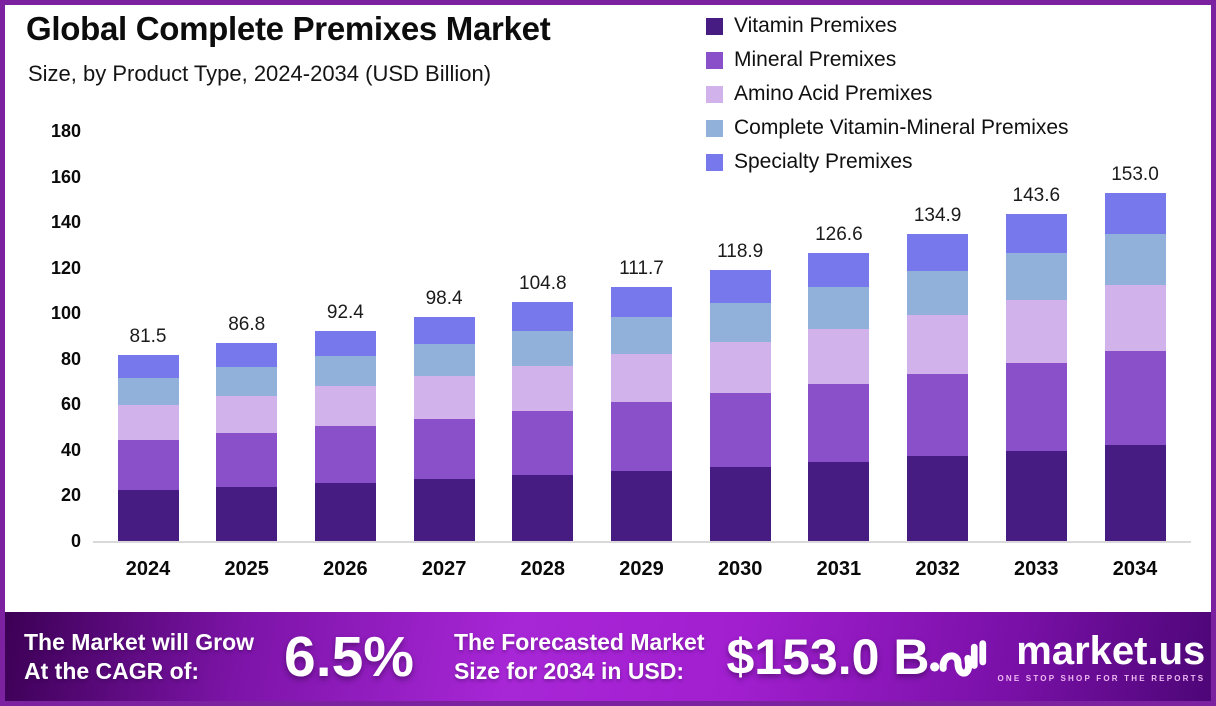 The height and width of the screenshot is (706, 1216). Describe the element at coordinates (569, 670) in the screenshot. I see `forecast-label-line2: Size for 2034 in USD:` at that location.